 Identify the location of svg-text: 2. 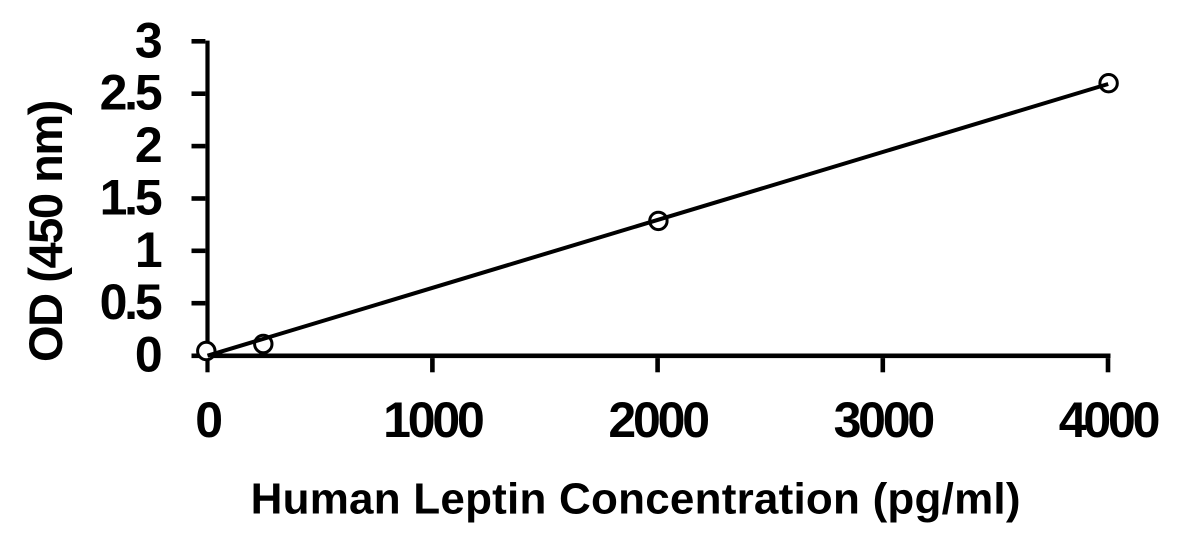
(148, 145).